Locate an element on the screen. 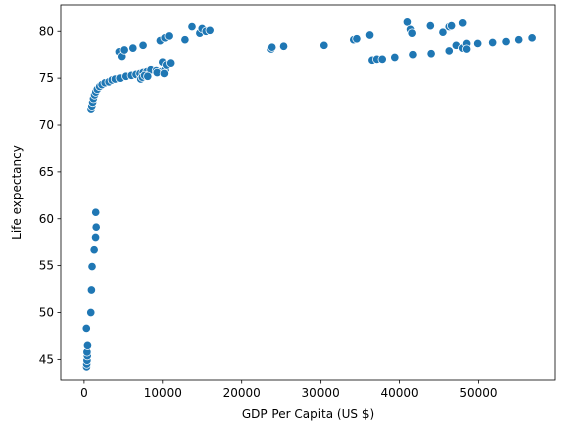  y-tick-label: 60 is located at coordinates (46, 219).